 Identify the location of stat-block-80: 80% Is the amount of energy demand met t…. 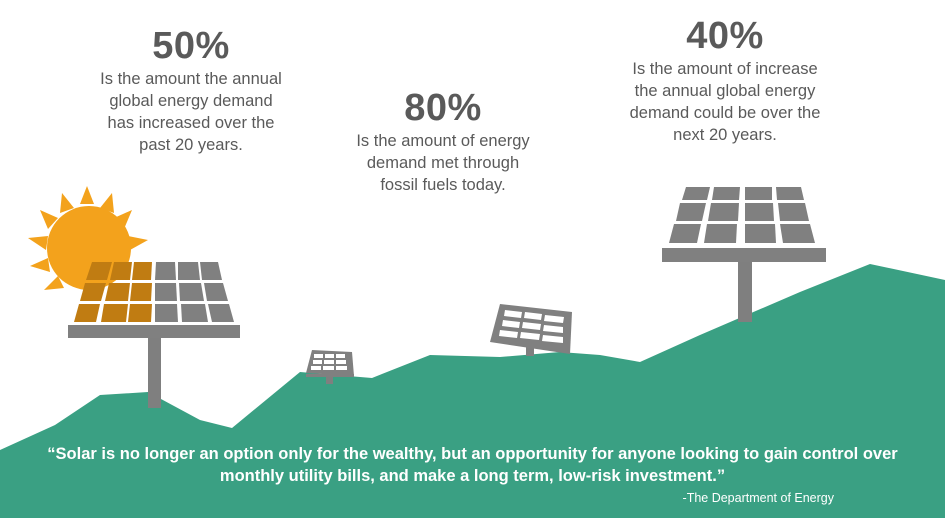
(443, 141).